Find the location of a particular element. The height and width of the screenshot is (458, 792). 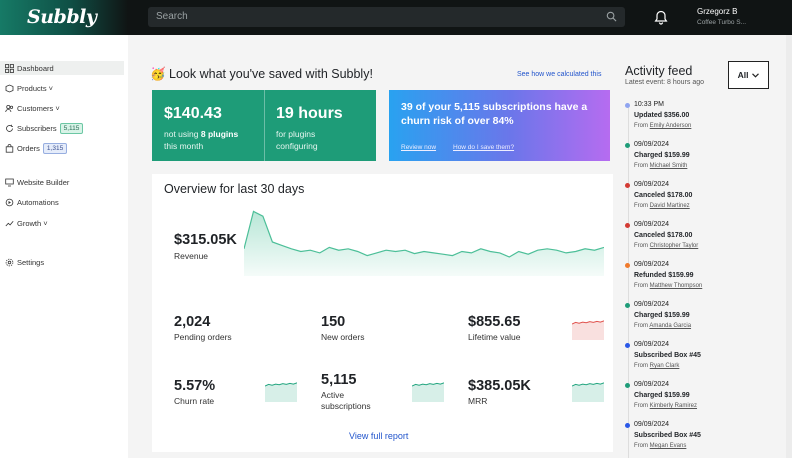

customer-link: Matthew Thompson is located at coordinates (676, 286).